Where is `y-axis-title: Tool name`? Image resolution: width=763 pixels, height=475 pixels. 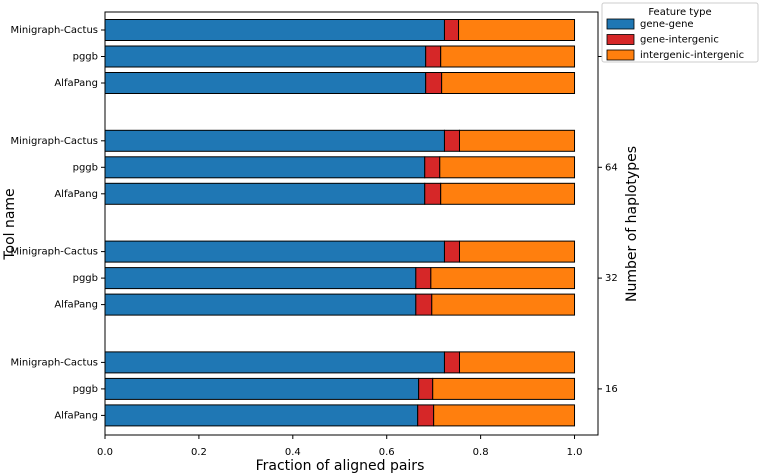
y-axis-title: Tool name is located at coordinates (10, 224).